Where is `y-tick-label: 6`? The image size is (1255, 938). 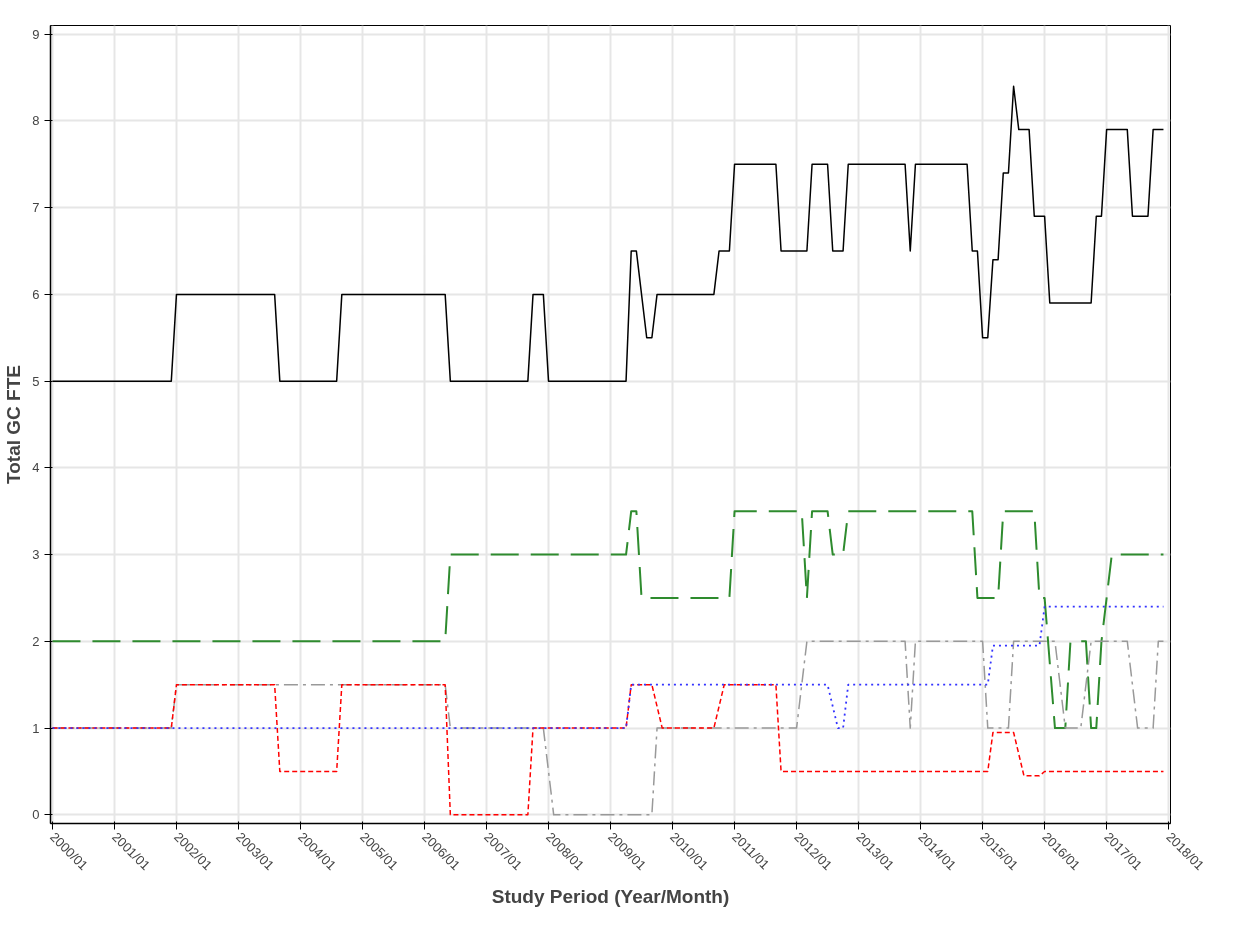
y-tick-label: 6 is located at coordinates (36, 294).